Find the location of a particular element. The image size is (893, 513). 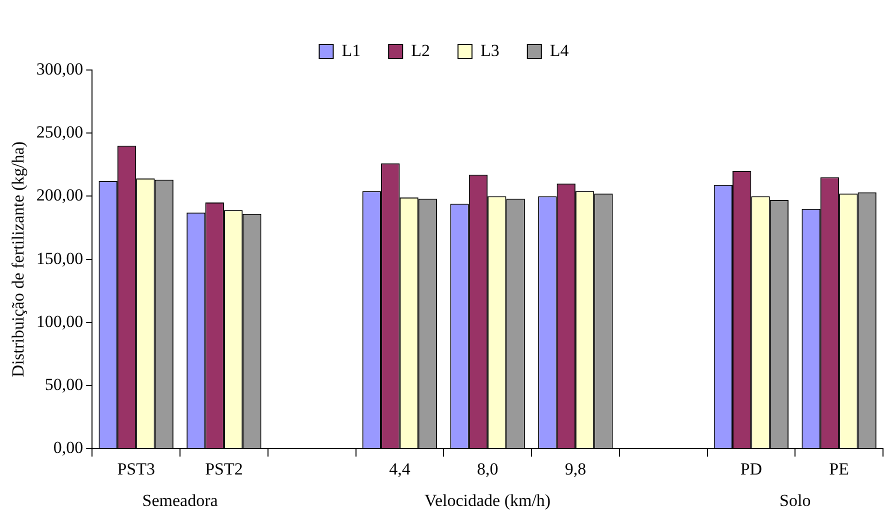

x-tick-label: 9,8 is located at coordinates (575, 468).